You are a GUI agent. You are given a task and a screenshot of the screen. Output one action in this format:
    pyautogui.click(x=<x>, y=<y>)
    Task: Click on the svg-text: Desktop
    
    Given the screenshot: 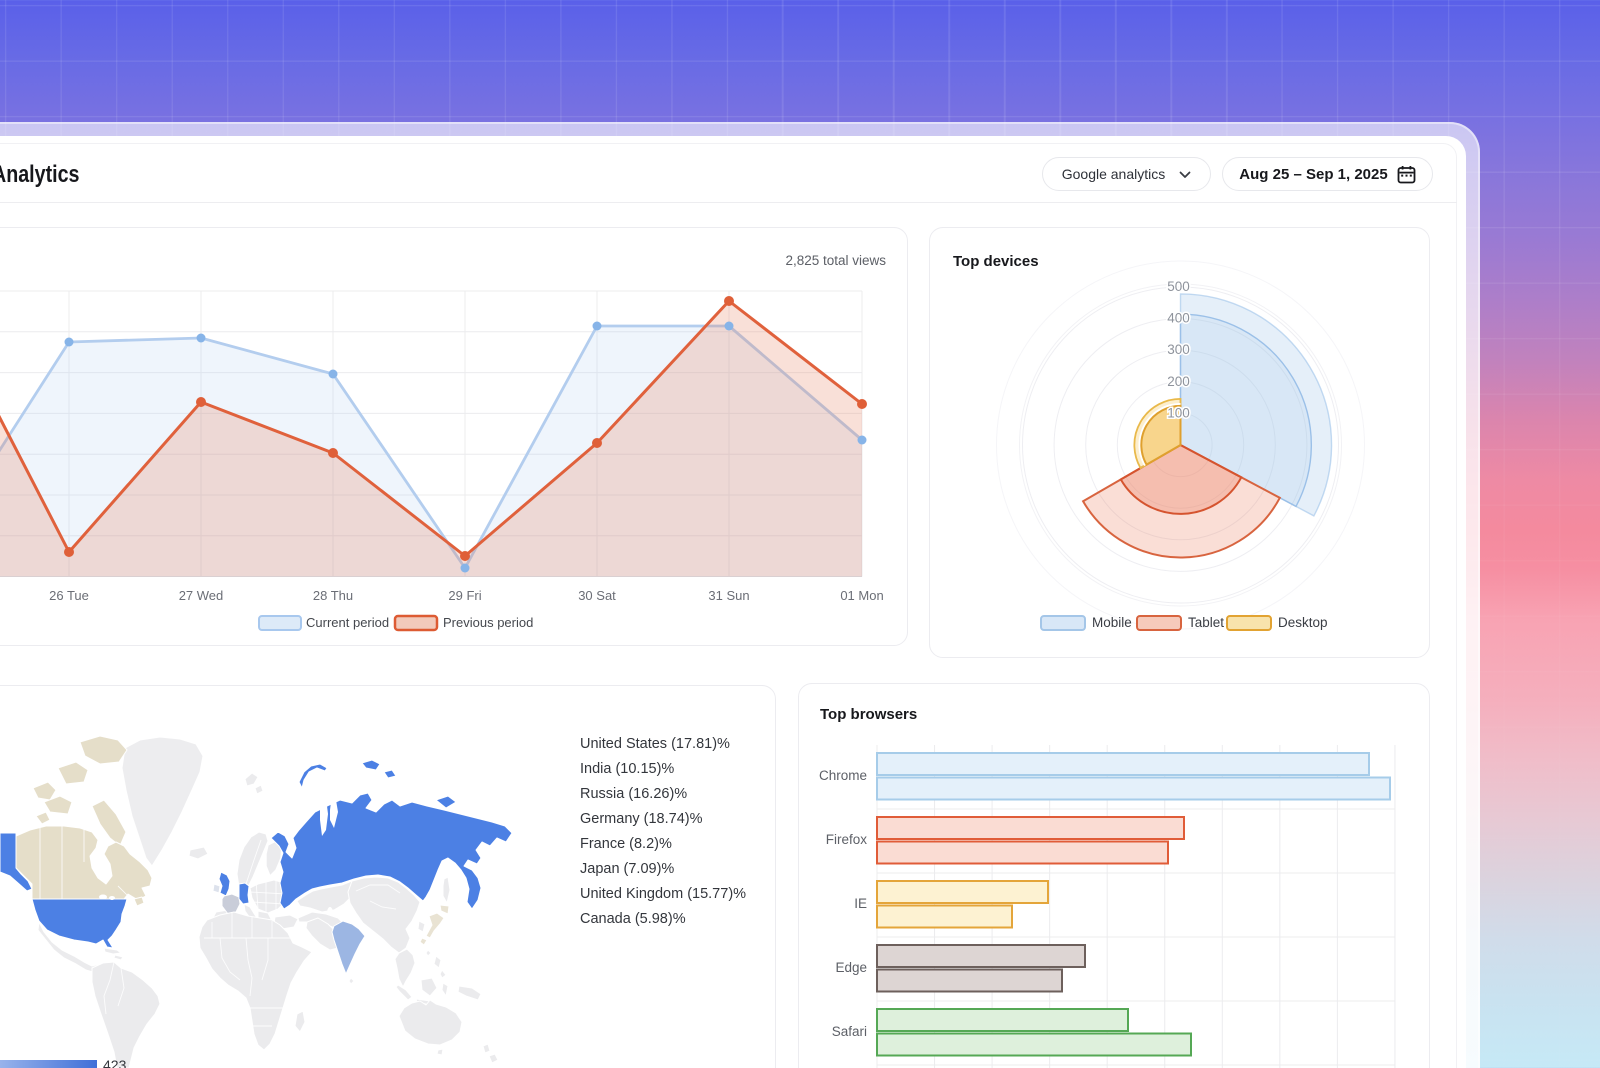 What is the action you would take?
    pyautogui.click(x=1303, y=622)
    